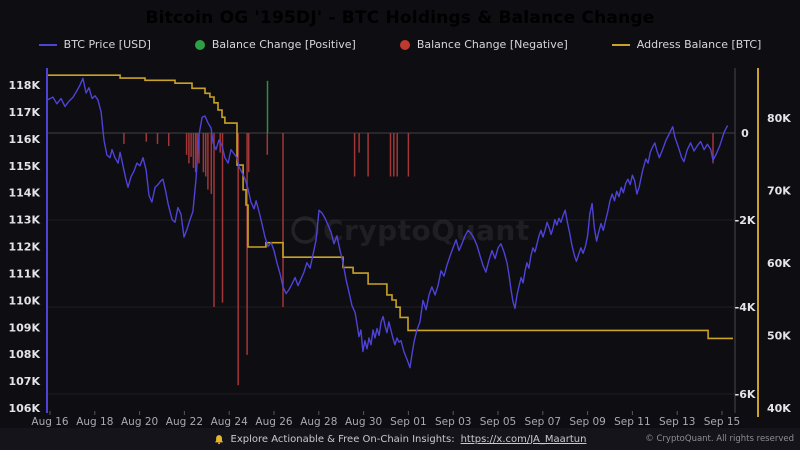 The image size is (800, 450). What do you see at coordinates (25, 408) in the screenshot?
I see `svg-text: 106K` at bounding box center [25, 408].